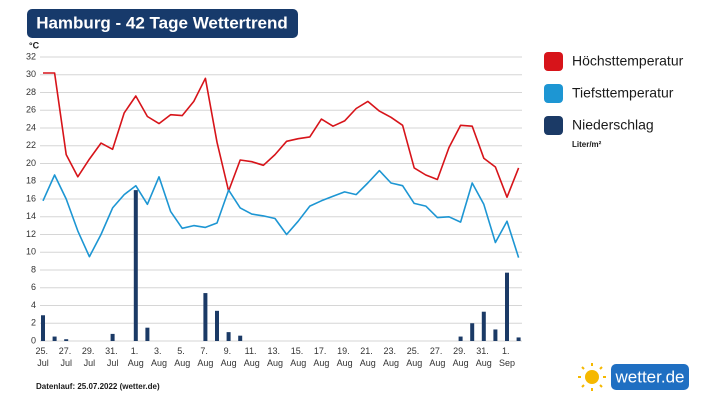  What do you see at coordinates (587, 144) in the screenshot?
I see `unit-note: Liter/m²` at bounding box center [587, 144].